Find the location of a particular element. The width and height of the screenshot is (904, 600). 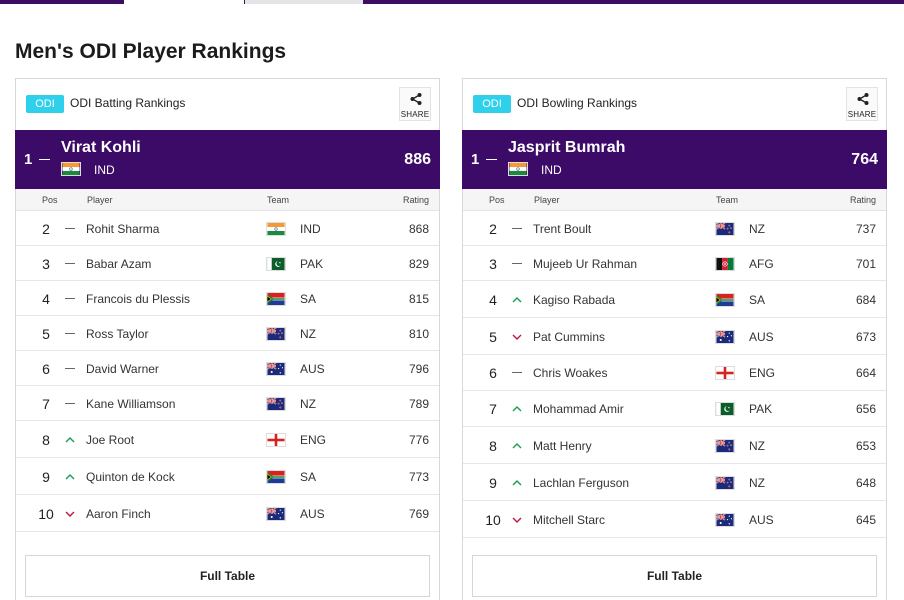

rank-position: 10 is located at coordinates (493, 520).